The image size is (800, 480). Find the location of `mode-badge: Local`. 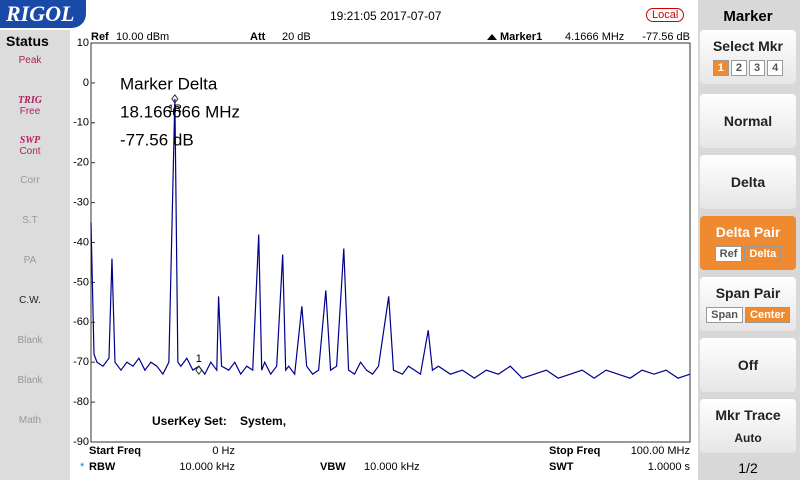

mode-badge: Local is located at coordinates (665, 15).